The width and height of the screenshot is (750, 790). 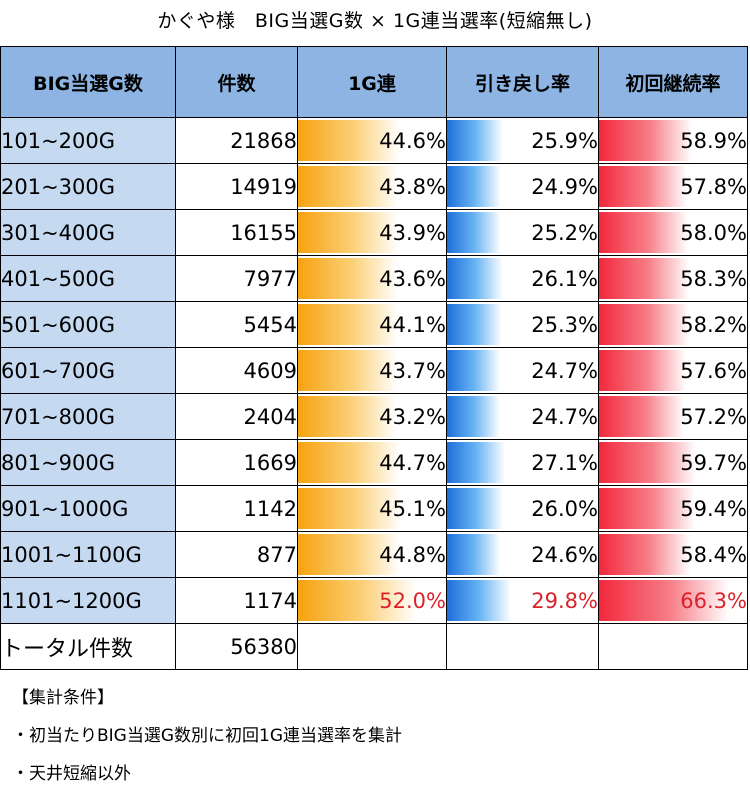 What do you see at coordinates (713, 462) in the screenshot?
I see `keizoku-rate-value: 59.7%` at bounding box center [713, 462].